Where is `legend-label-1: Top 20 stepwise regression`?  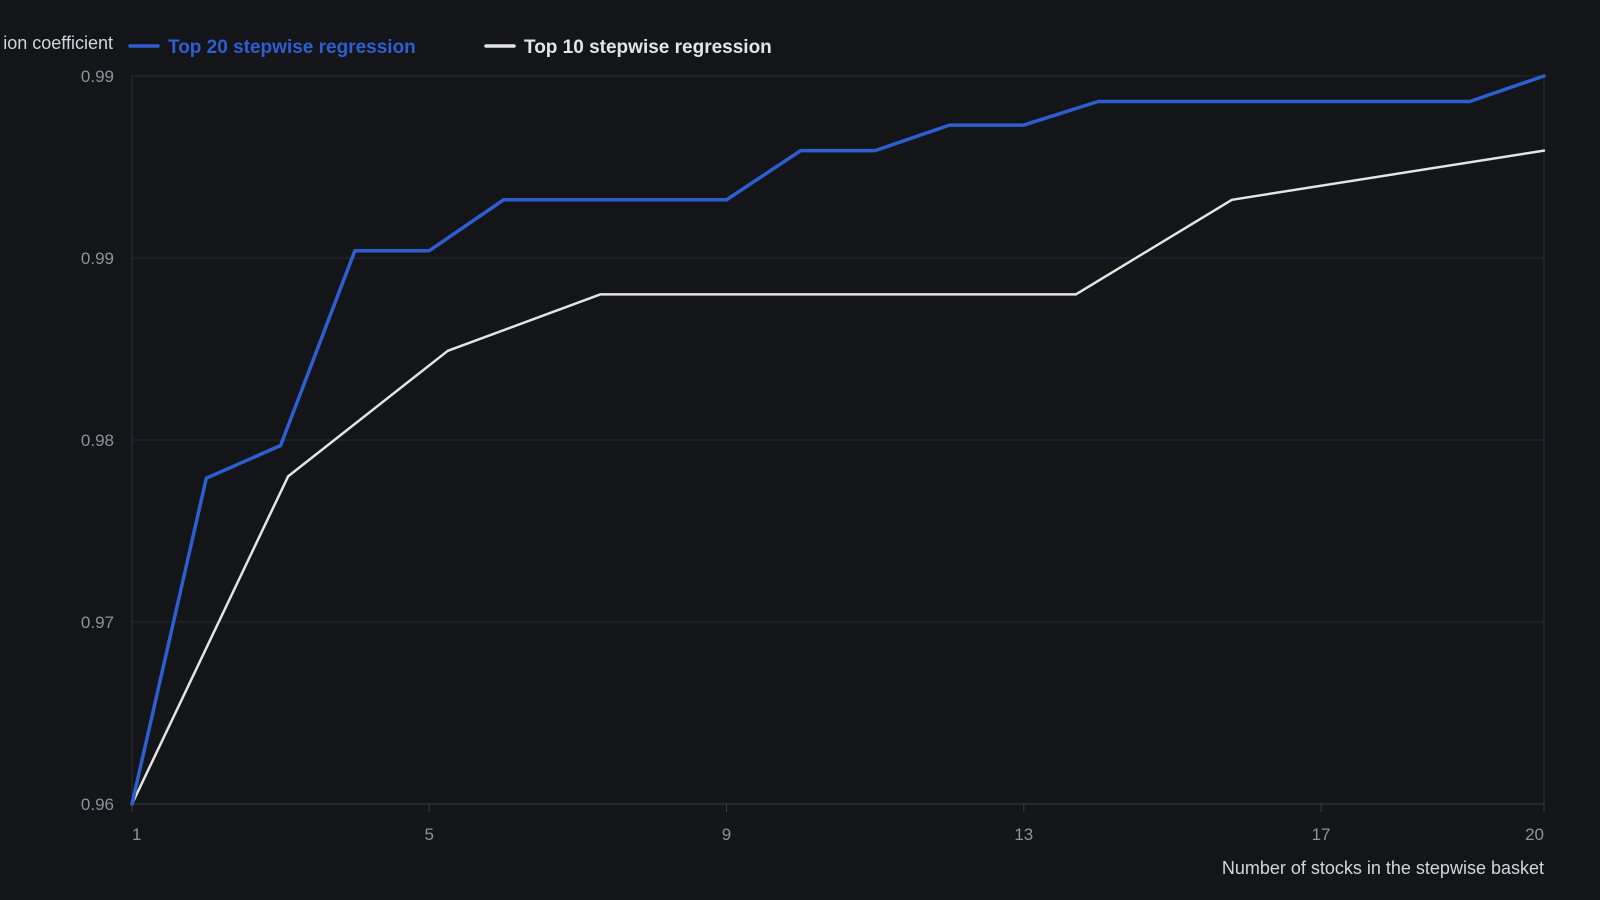 legend-label-1: Top 20 stepwise regression is located at coordinates (292, 47).